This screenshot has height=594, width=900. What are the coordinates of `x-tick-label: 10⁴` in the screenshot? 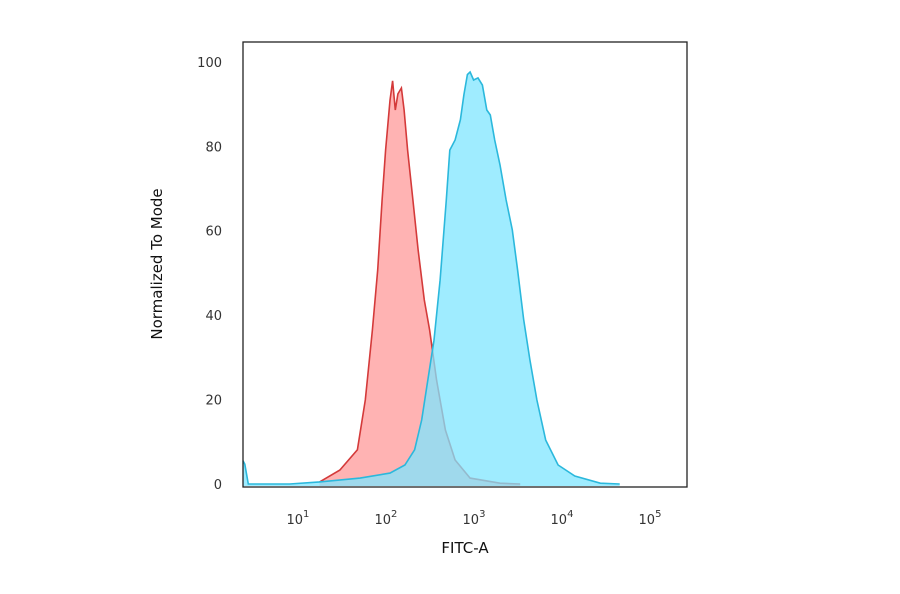 It's located at (562, 518).